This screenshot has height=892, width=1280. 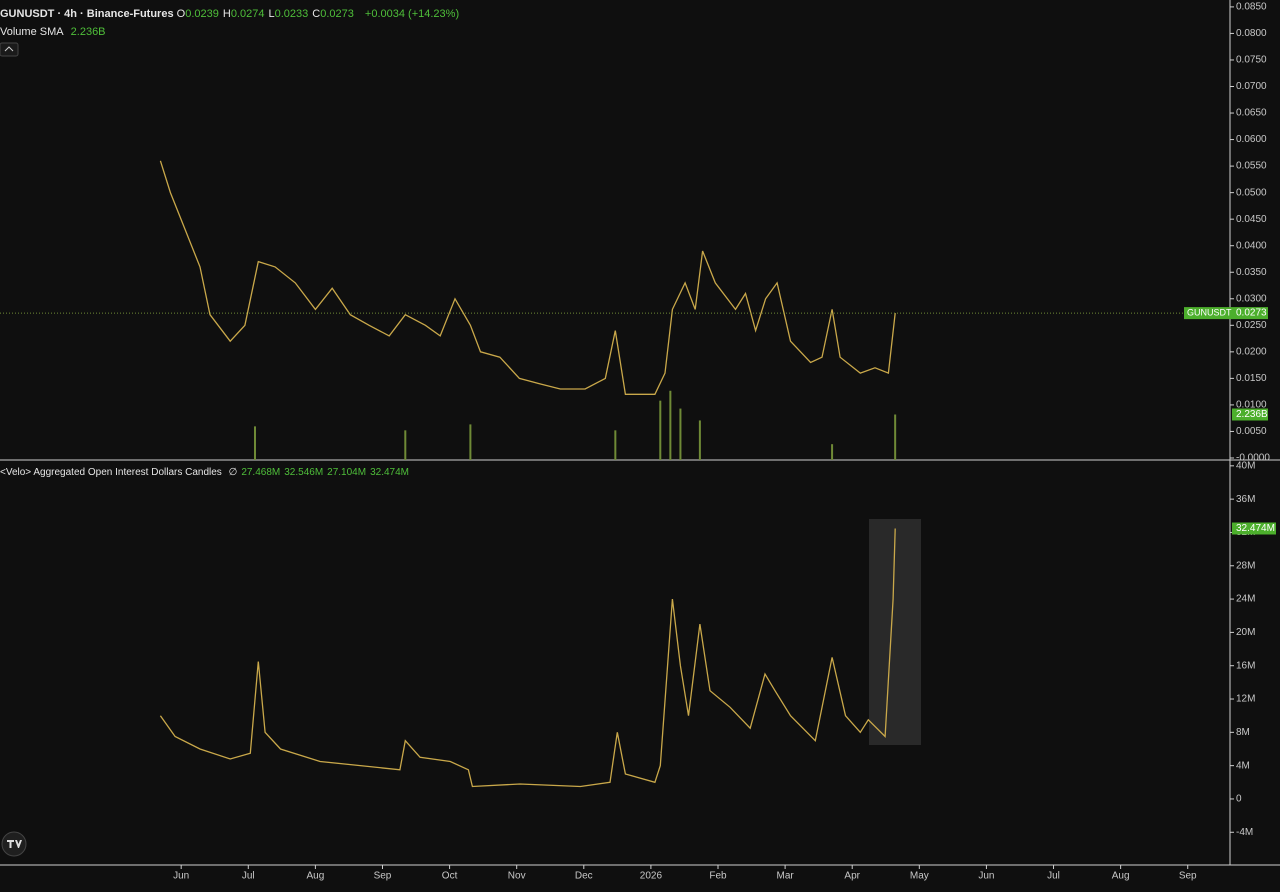 I want to click on logo, so click(x=14, y=844).